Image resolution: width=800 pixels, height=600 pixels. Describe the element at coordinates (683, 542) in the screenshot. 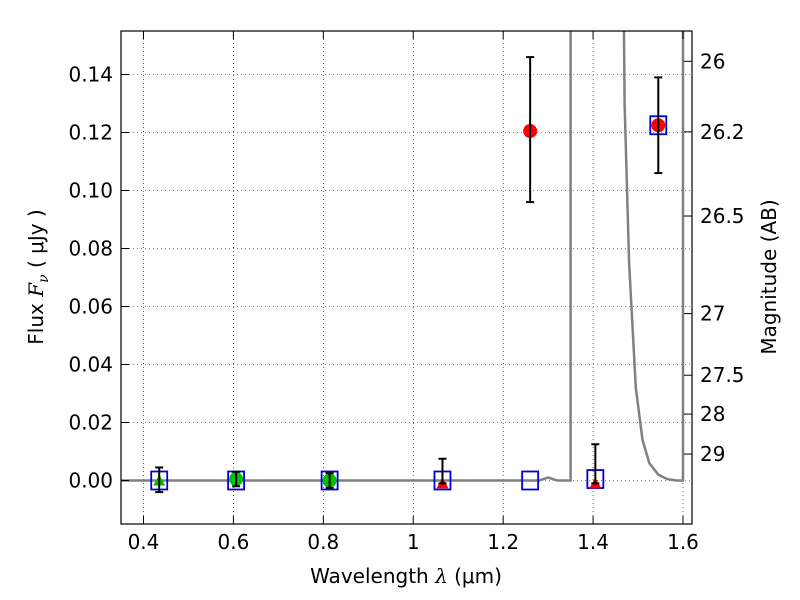

I see `x-tick-label: 1.6` at that location.